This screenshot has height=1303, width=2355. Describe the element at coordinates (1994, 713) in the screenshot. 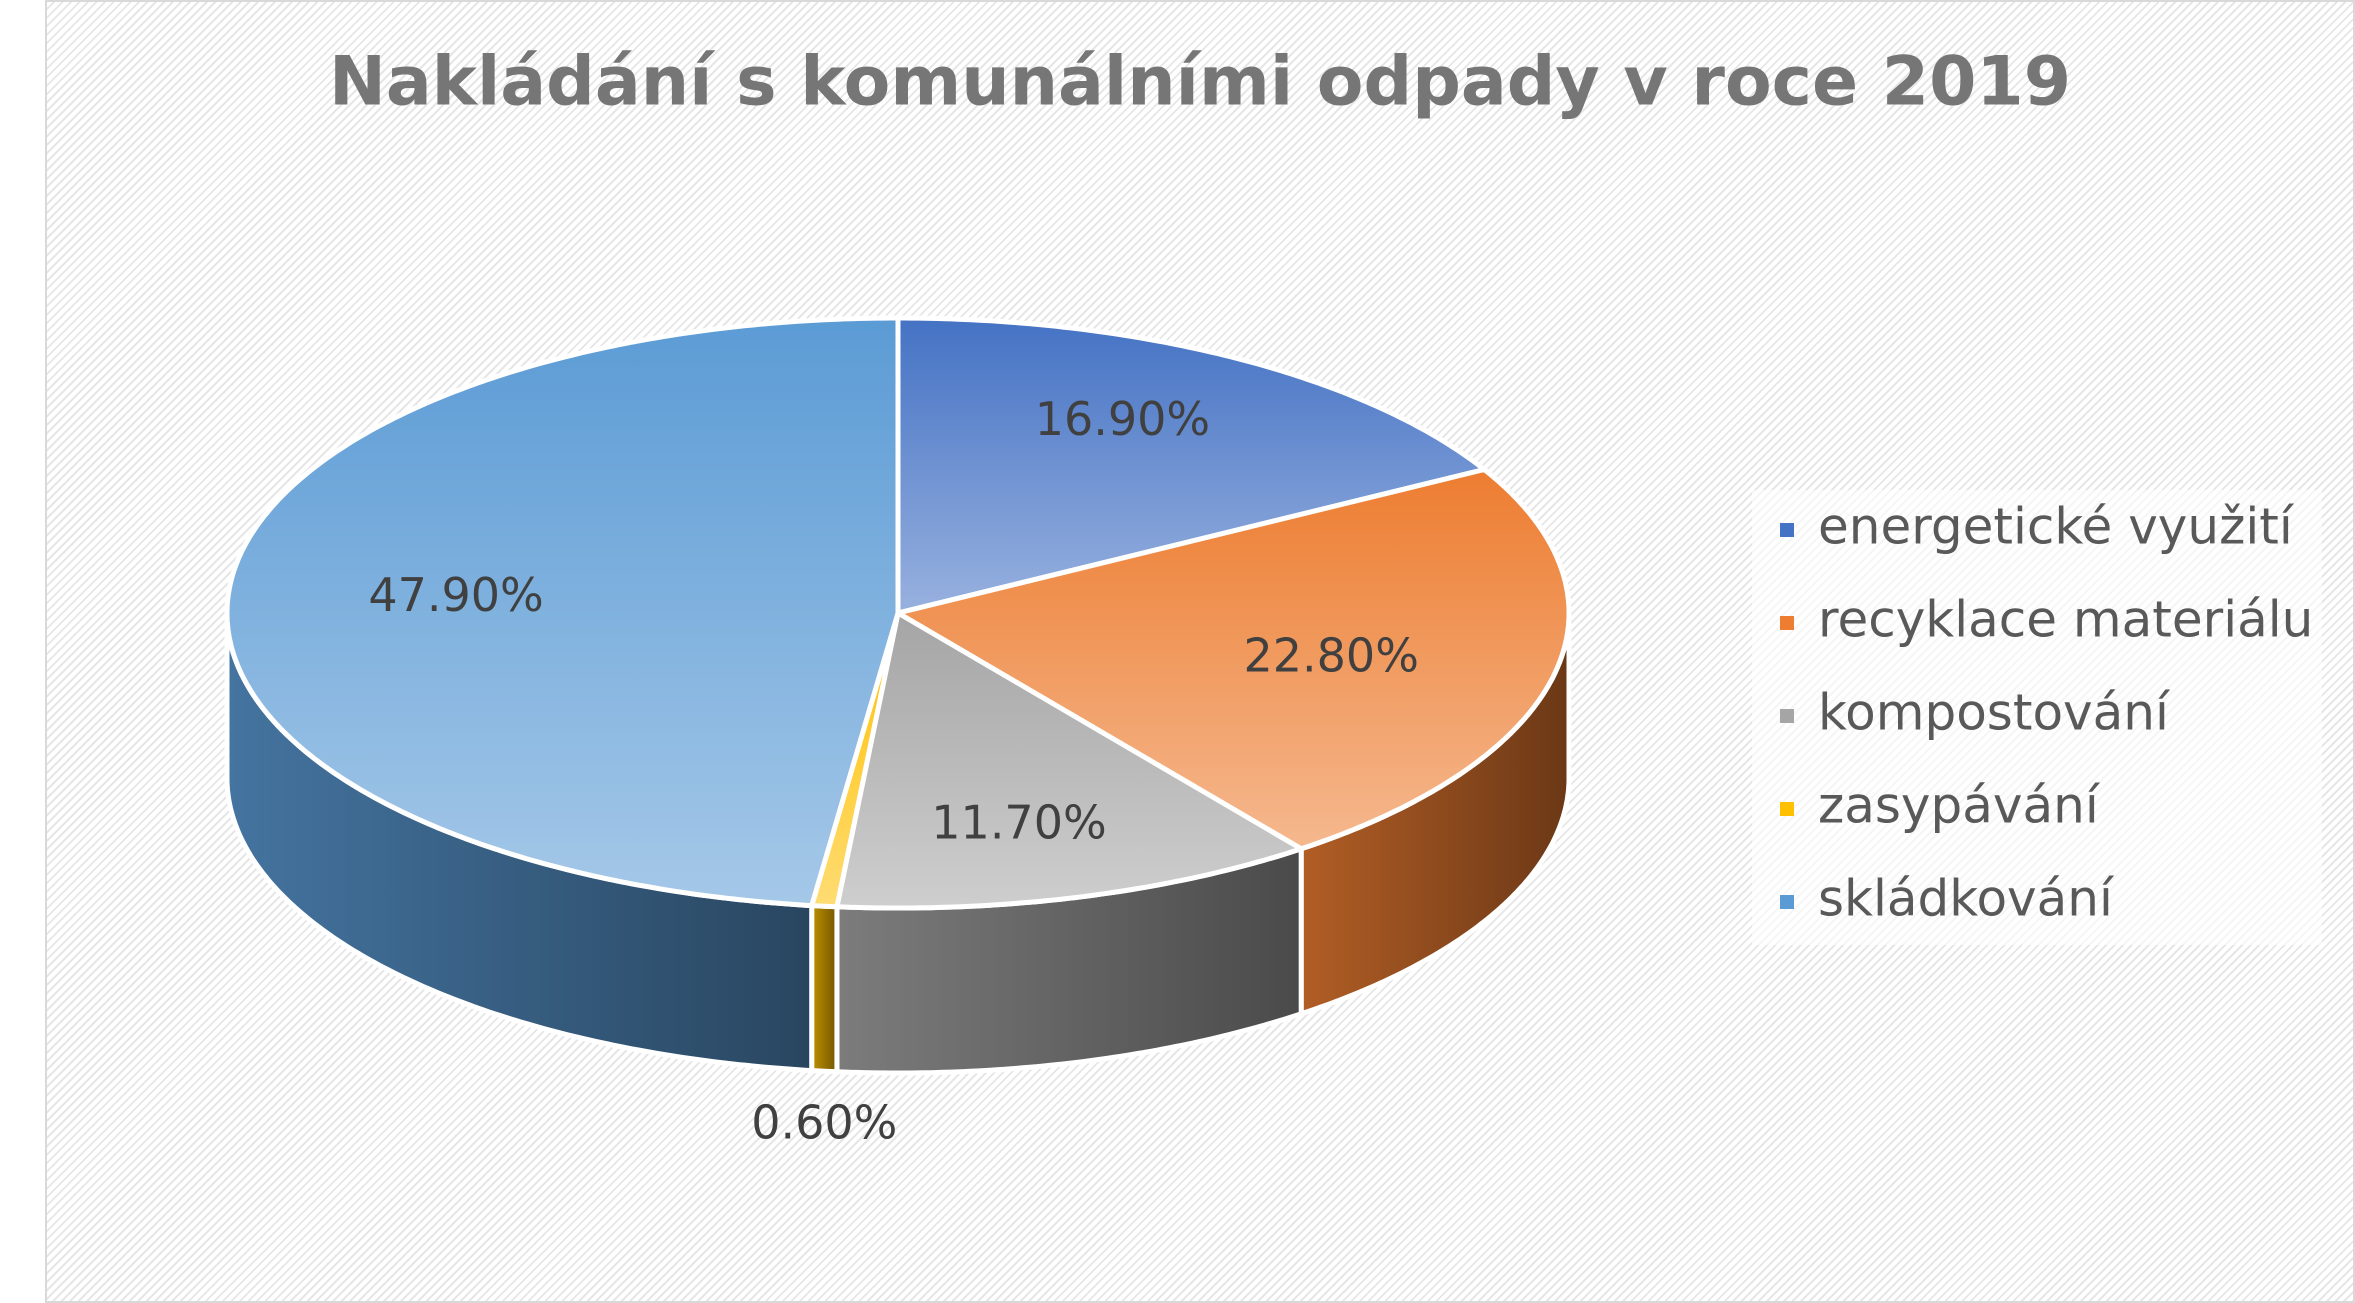

I see `legend-label: kompostování` at that location.